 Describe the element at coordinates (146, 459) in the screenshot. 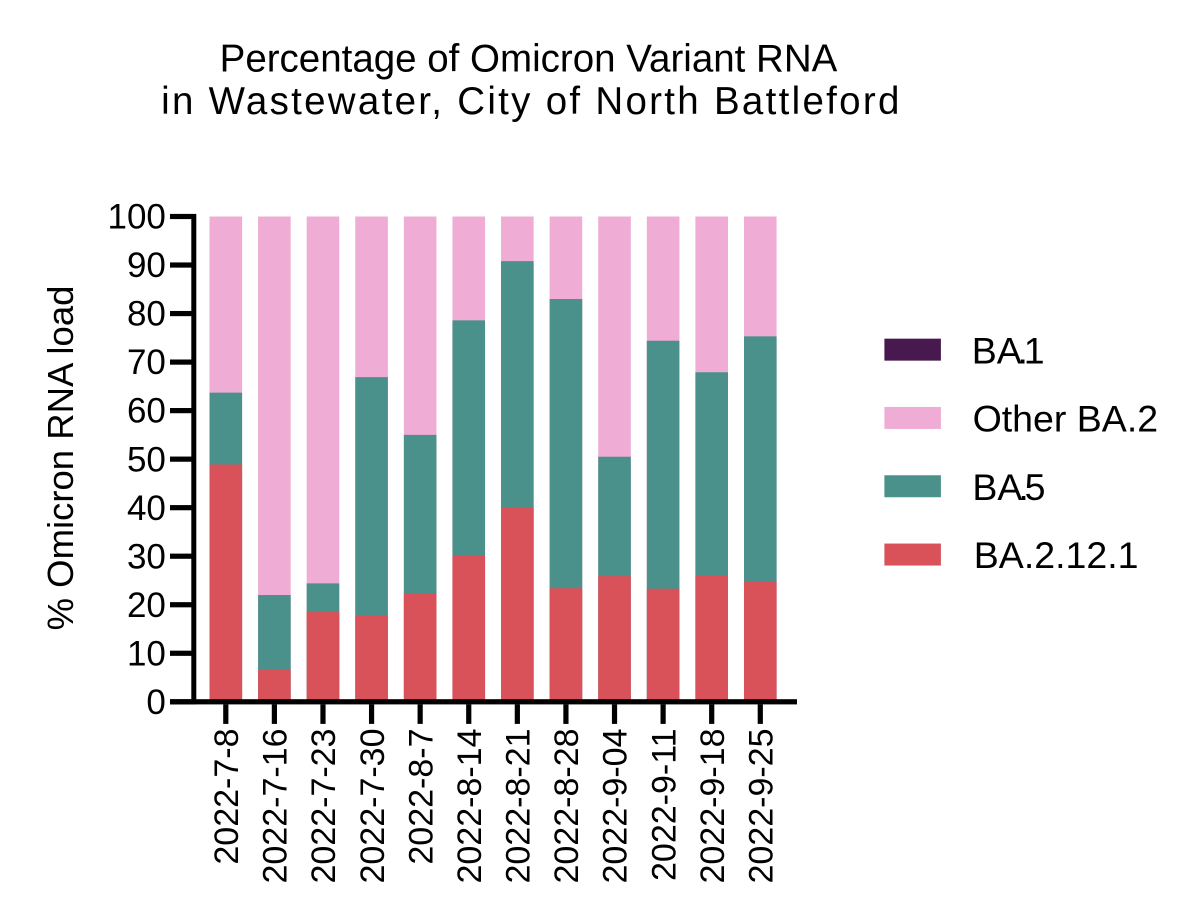

I see `svg-text: 50` at that location.